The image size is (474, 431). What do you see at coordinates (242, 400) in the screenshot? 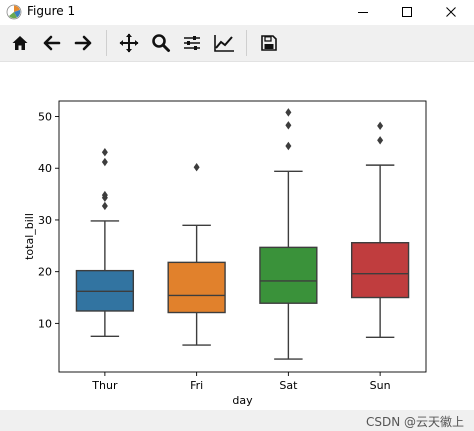
I see `x-axis-label: day` at bounding box center [242, 400].